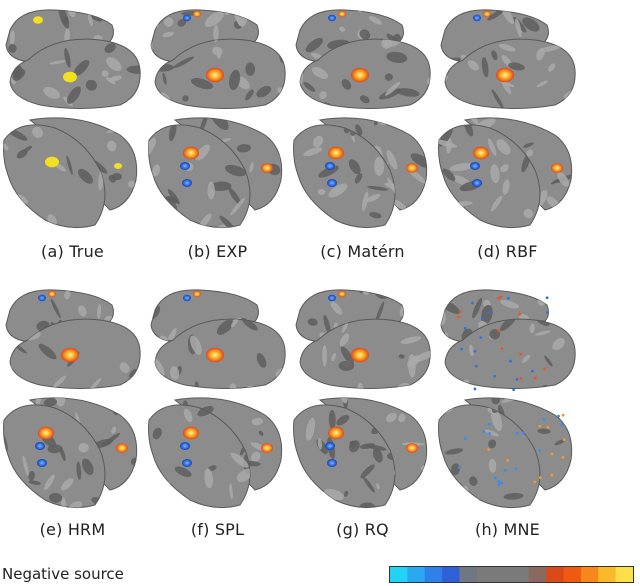 This screenshot has width=640, height=586. What do you see at coordinates (507, 115) in the screenshot?
I see `panel-rbf` at bounding box center [507, 115].